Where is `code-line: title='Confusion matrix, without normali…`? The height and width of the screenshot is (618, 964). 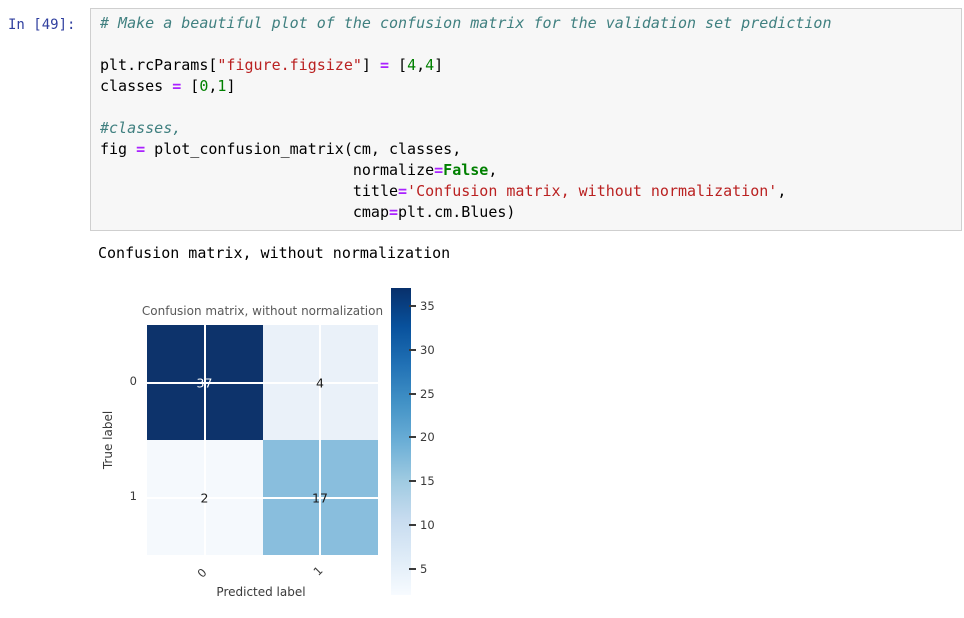 code-line: title='Confusion matrix, without normali… is located at coordinates (443, 191).